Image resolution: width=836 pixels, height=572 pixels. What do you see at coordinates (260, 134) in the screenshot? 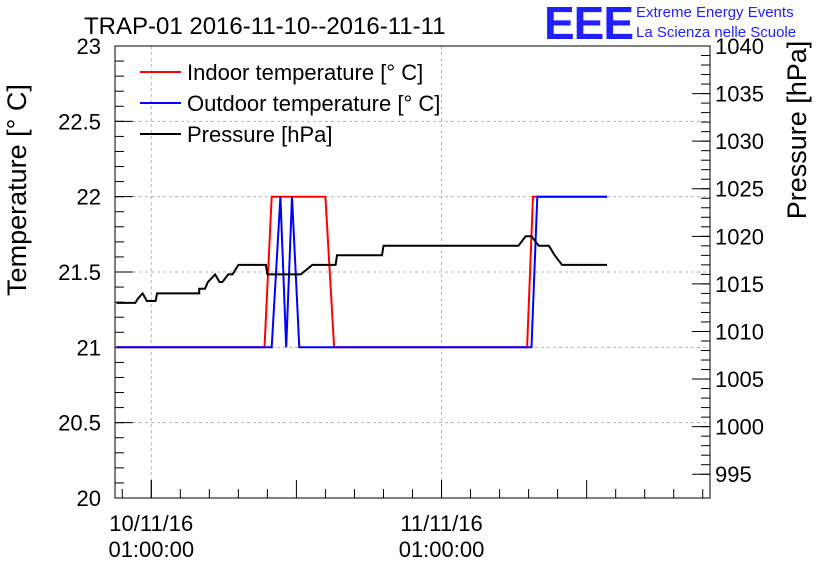
I see `legend-label-3: Pressure [hPa]` at bounding box center [260, 134].